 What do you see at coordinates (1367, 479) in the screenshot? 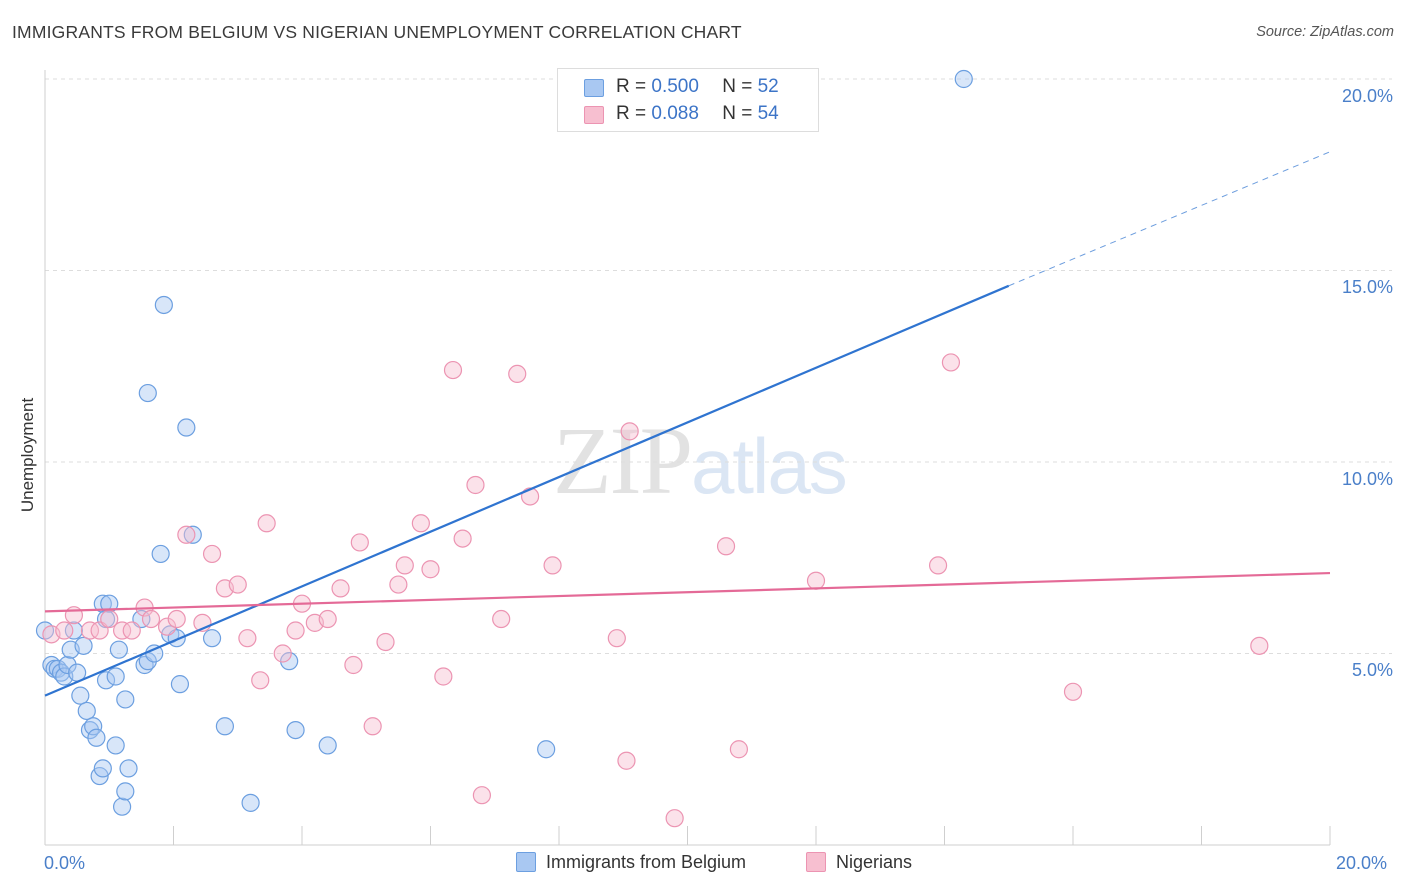
I see `y-tick-label-10: 10.0%` at bounding box center [1367, 479].